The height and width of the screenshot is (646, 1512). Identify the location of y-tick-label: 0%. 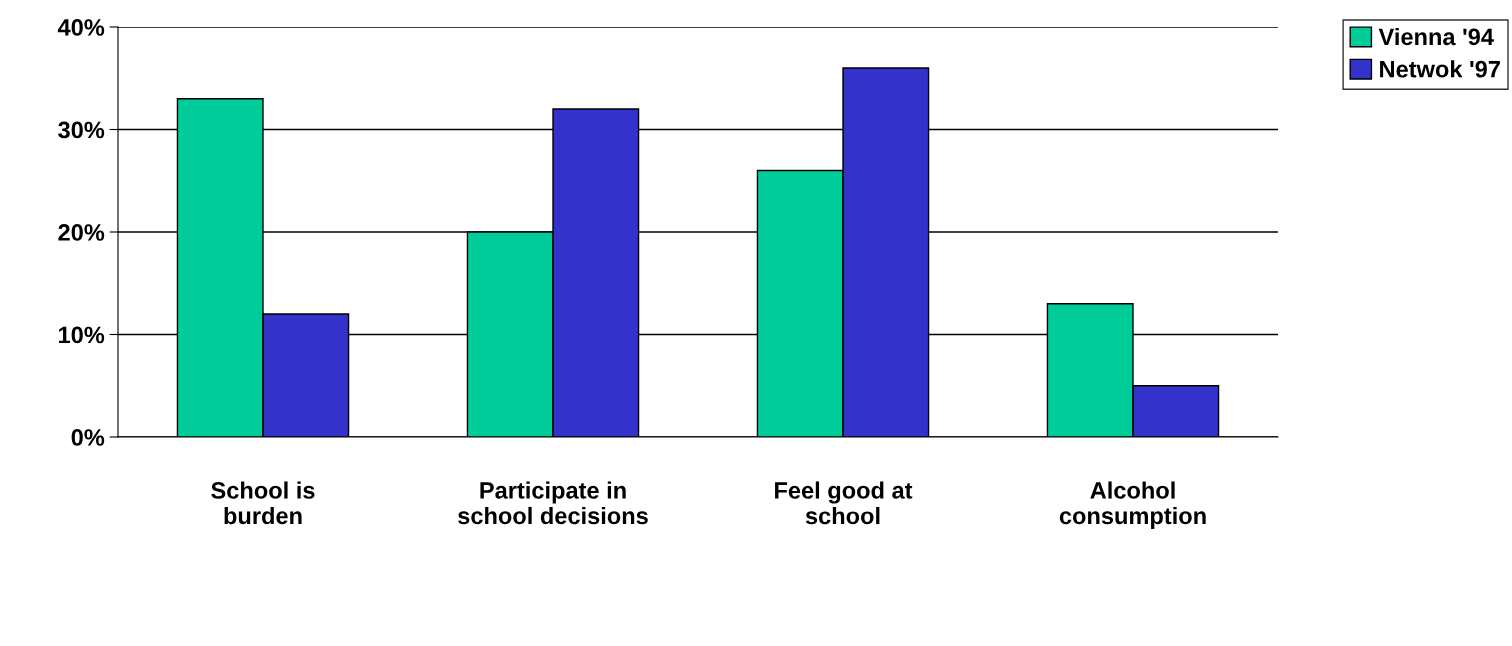
(88, 437).